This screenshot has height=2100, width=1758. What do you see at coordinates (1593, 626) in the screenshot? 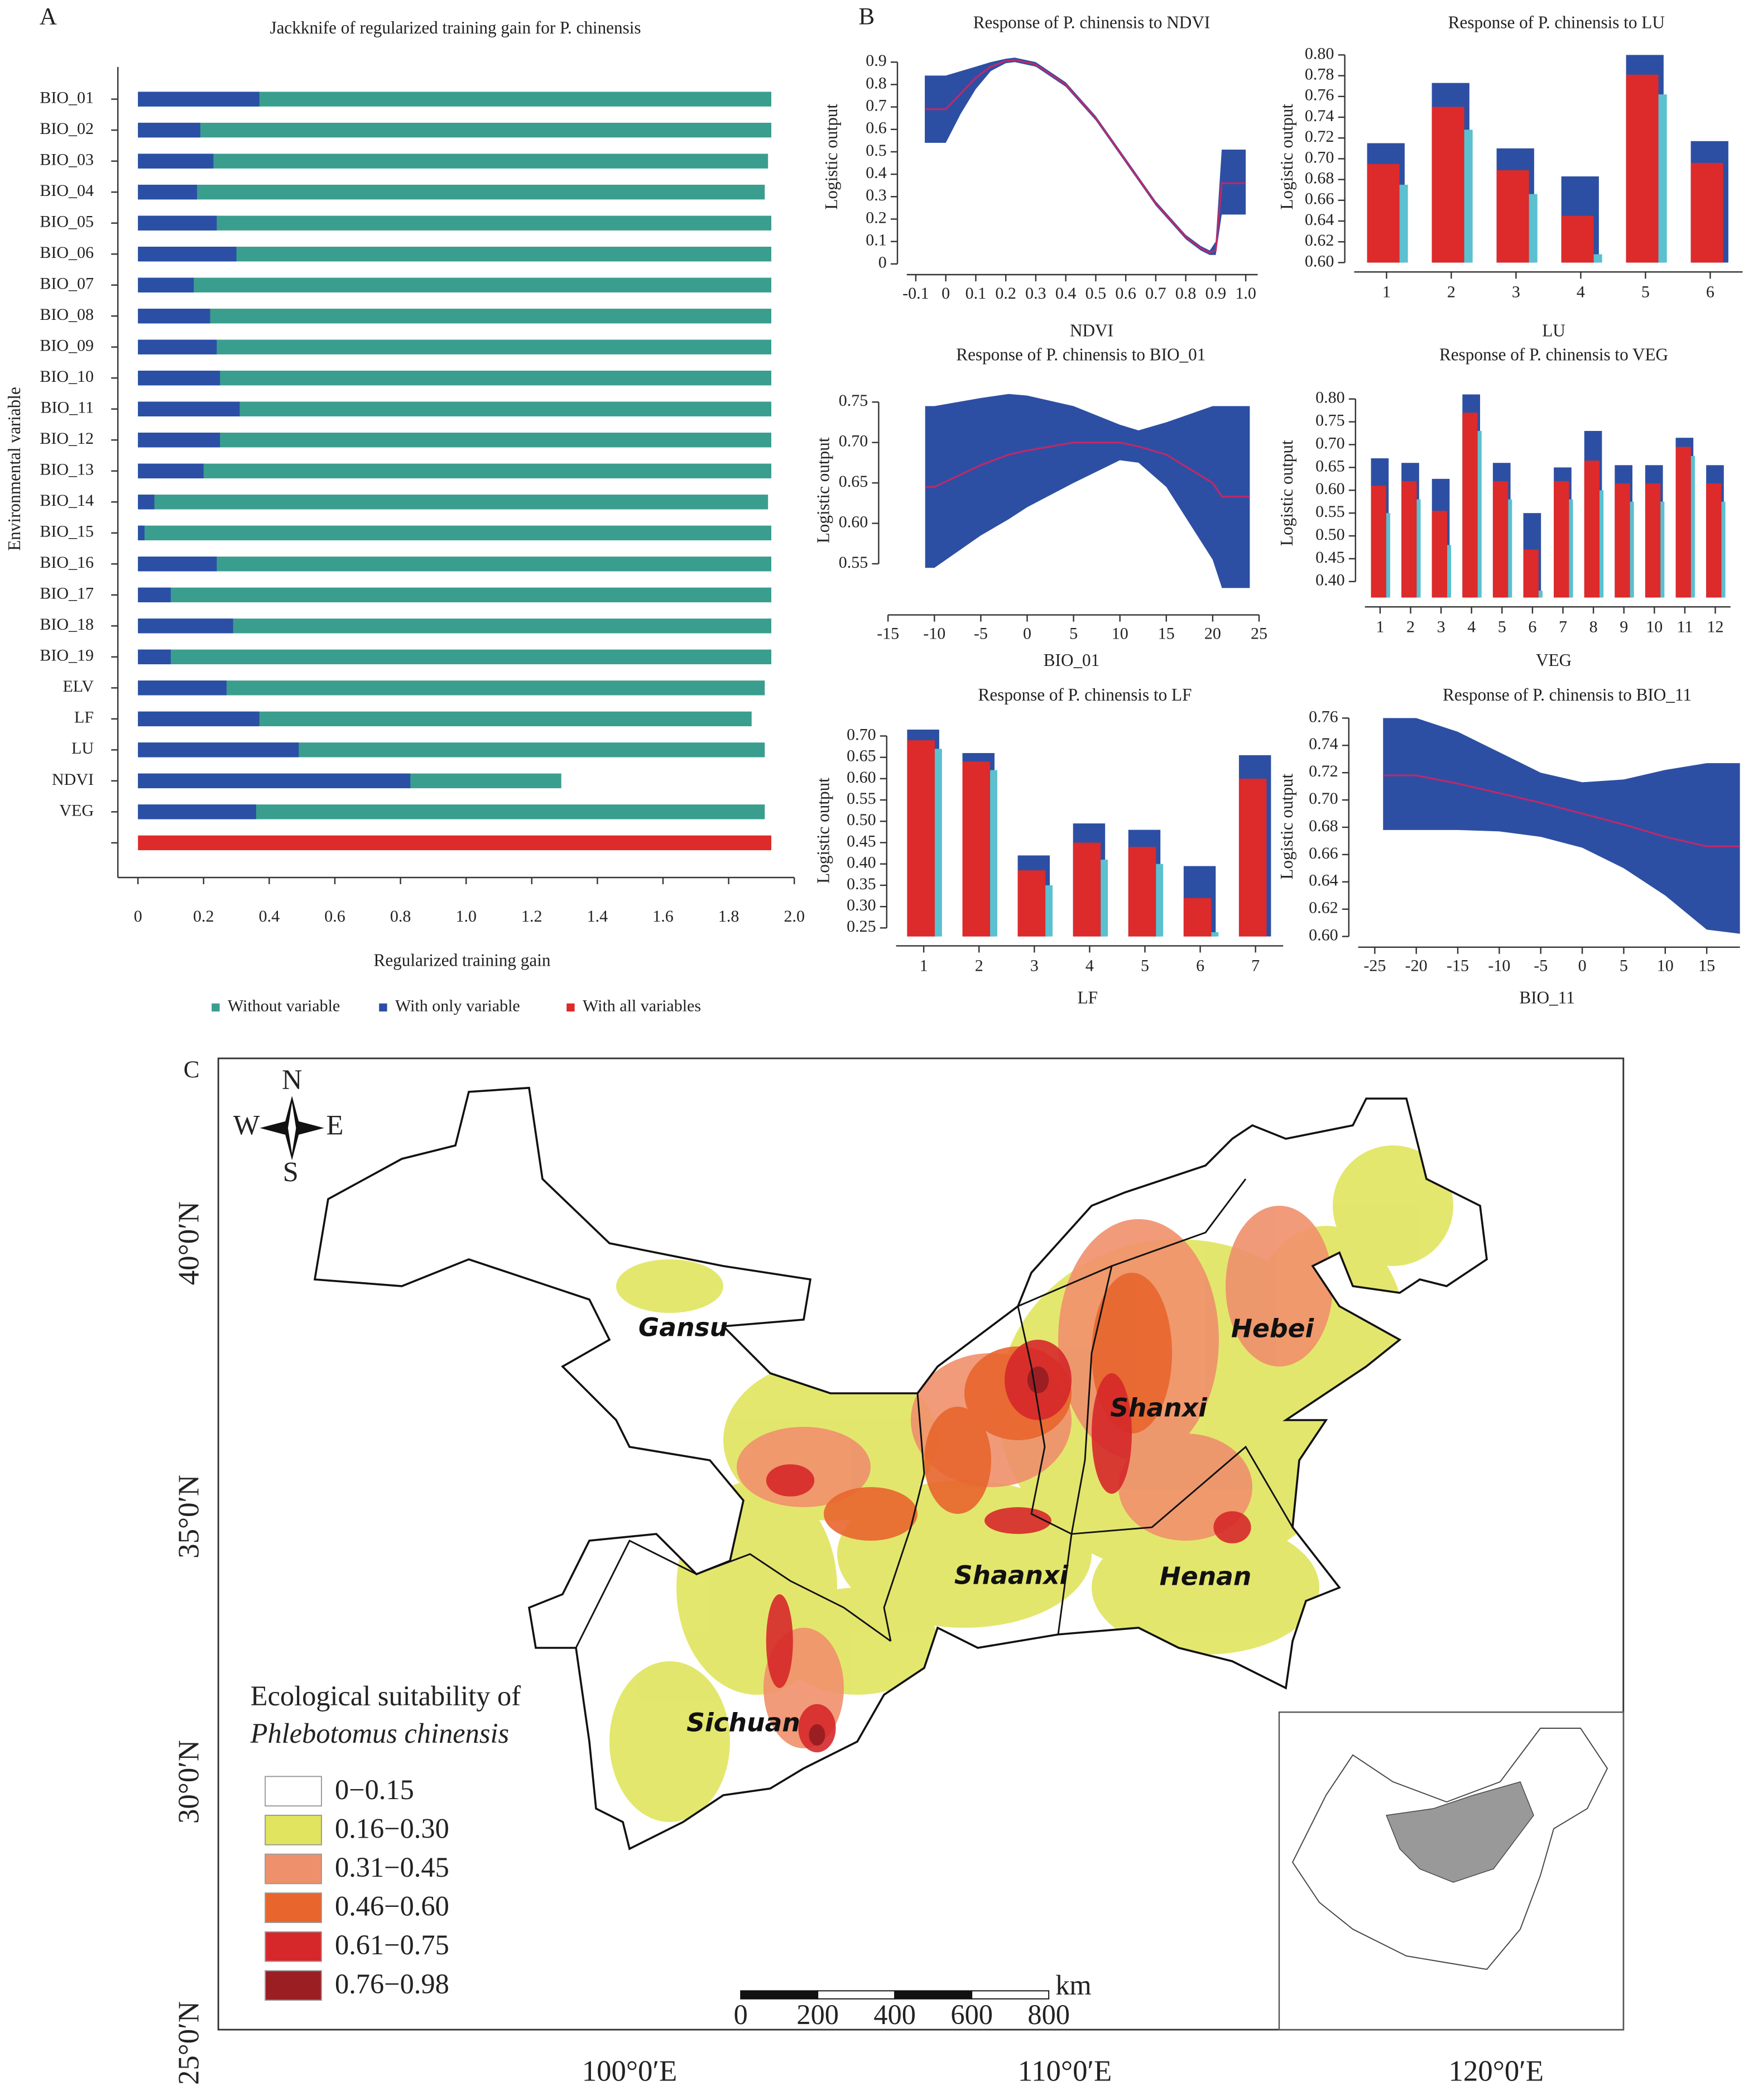
I see `x-tick-label: 8` at bounding box center [1593, 626].